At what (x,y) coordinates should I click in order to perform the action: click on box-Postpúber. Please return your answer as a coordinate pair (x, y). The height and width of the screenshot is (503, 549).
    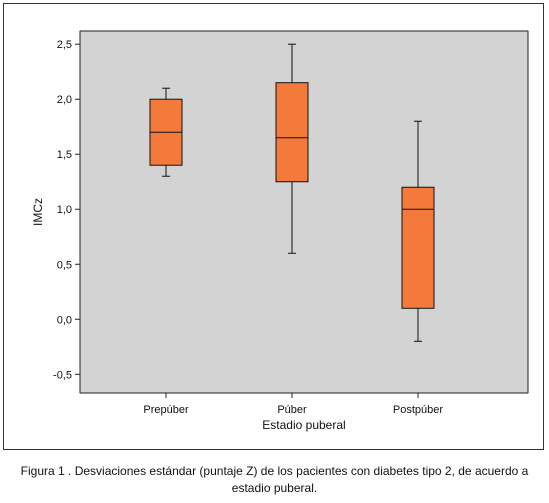
    Looking at the image, I should click on (418, 247).